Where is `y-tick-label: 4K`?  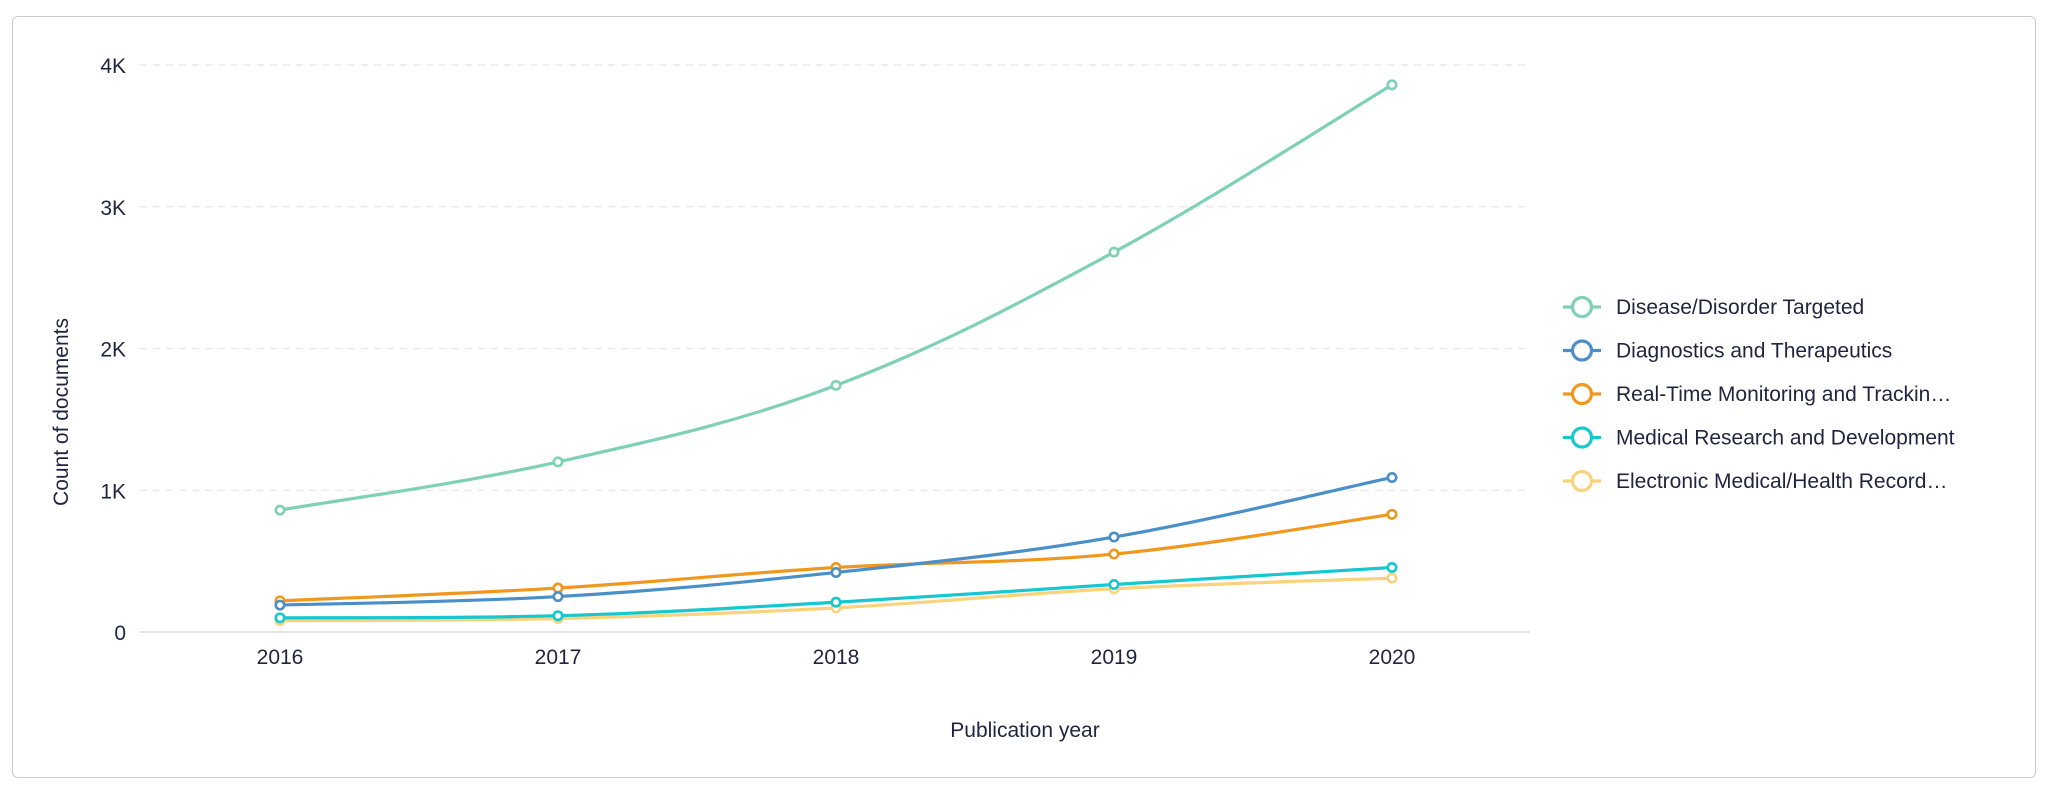
y-tick-label: 4K is located at coordinates (113, 66).